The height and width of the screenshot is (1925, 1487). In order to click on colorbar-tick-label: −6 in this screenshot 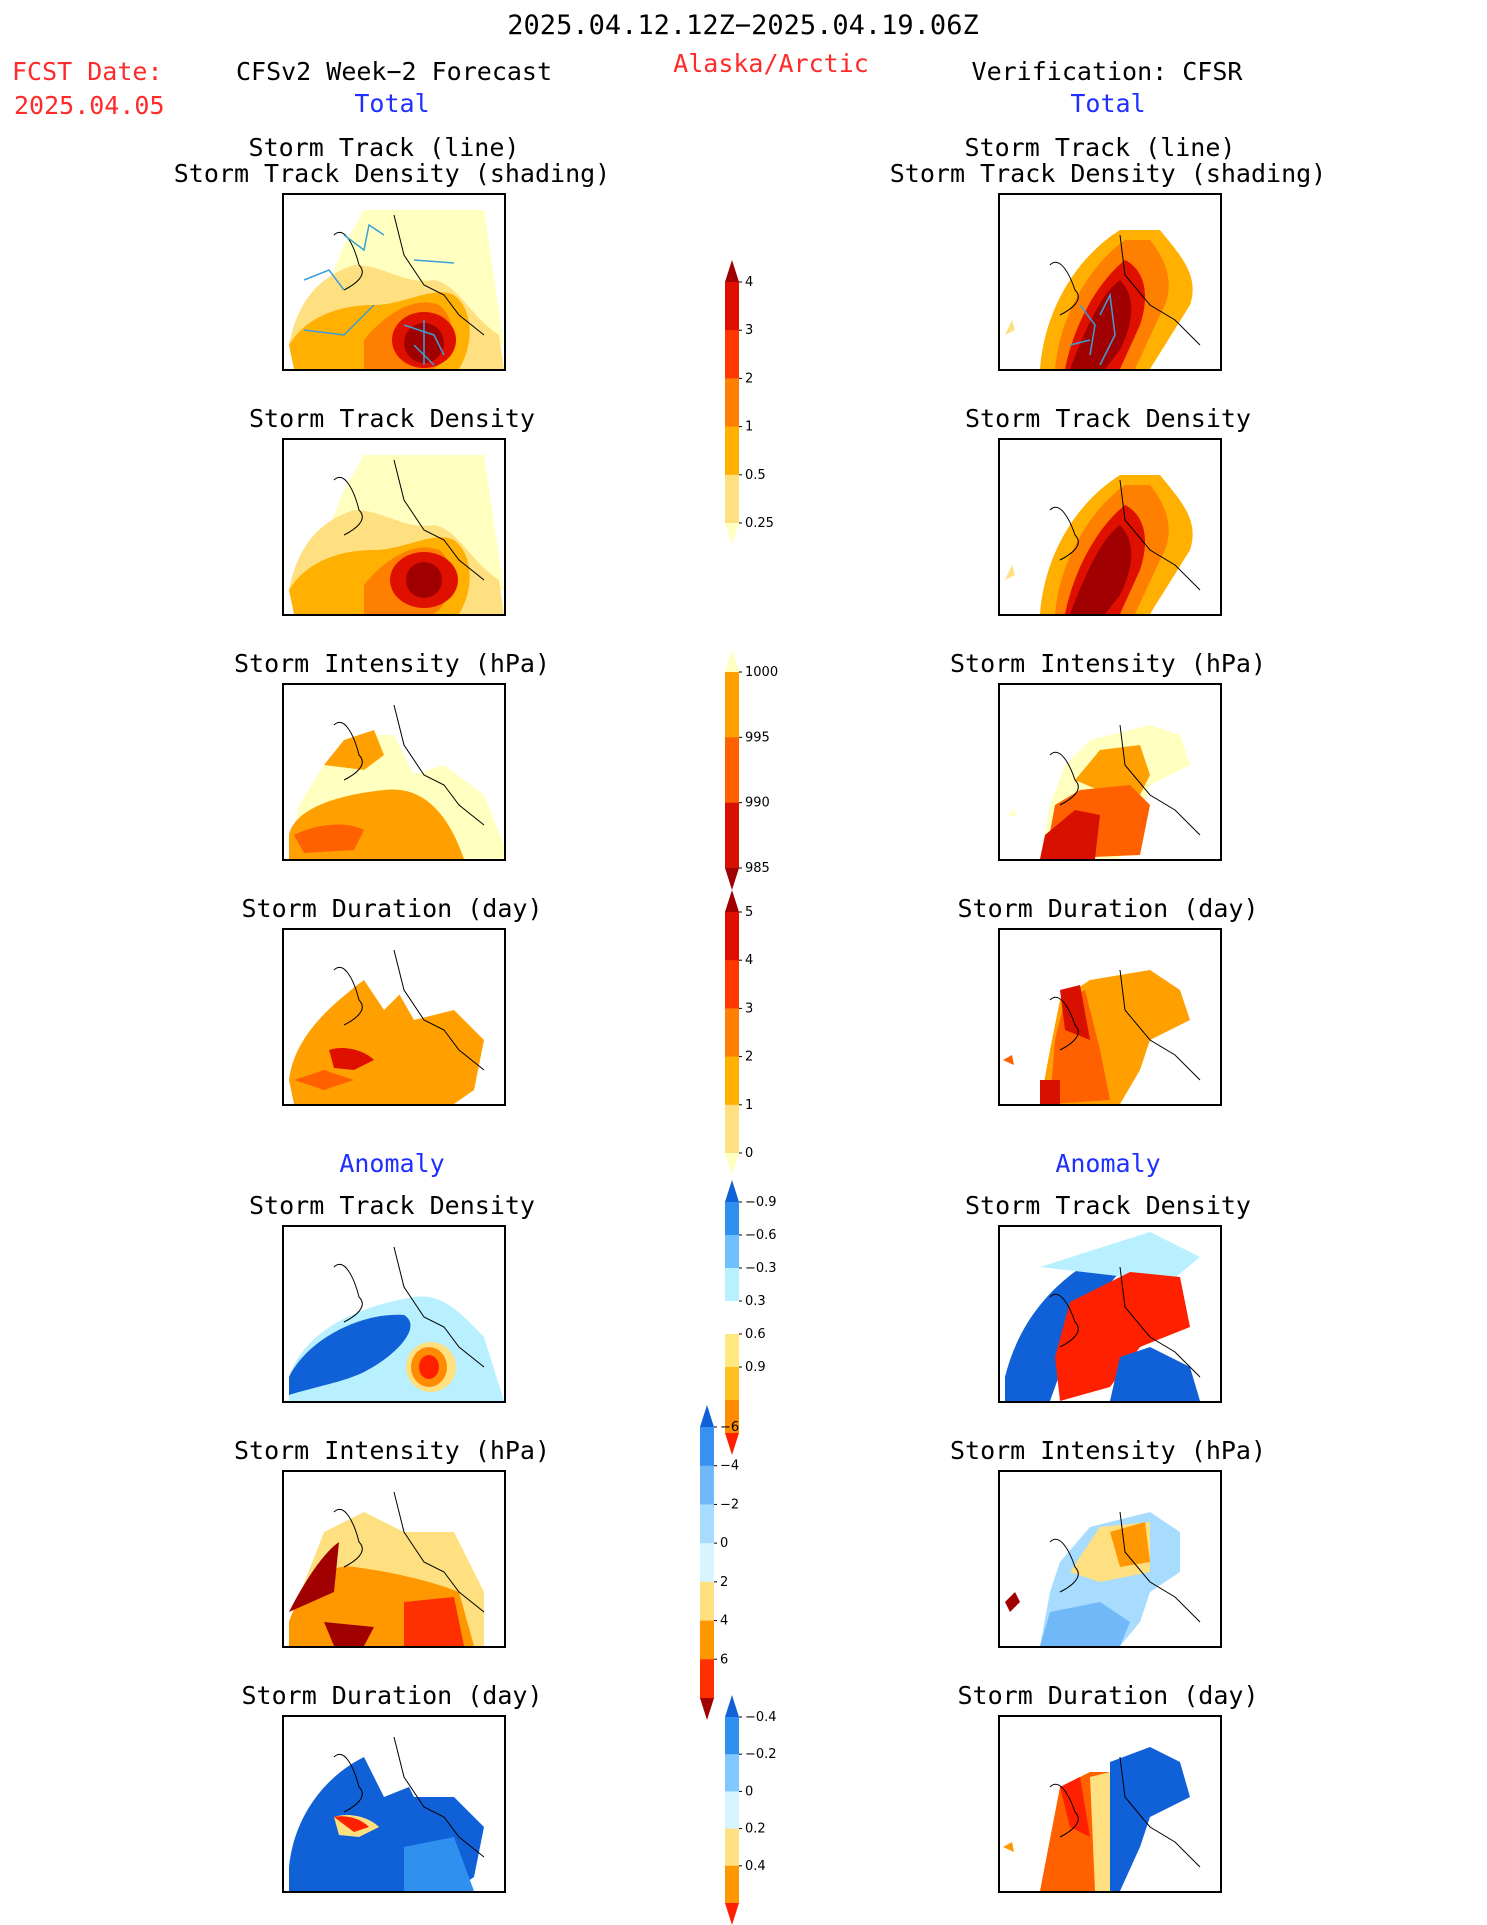, I will do `click(729, 1427)`.